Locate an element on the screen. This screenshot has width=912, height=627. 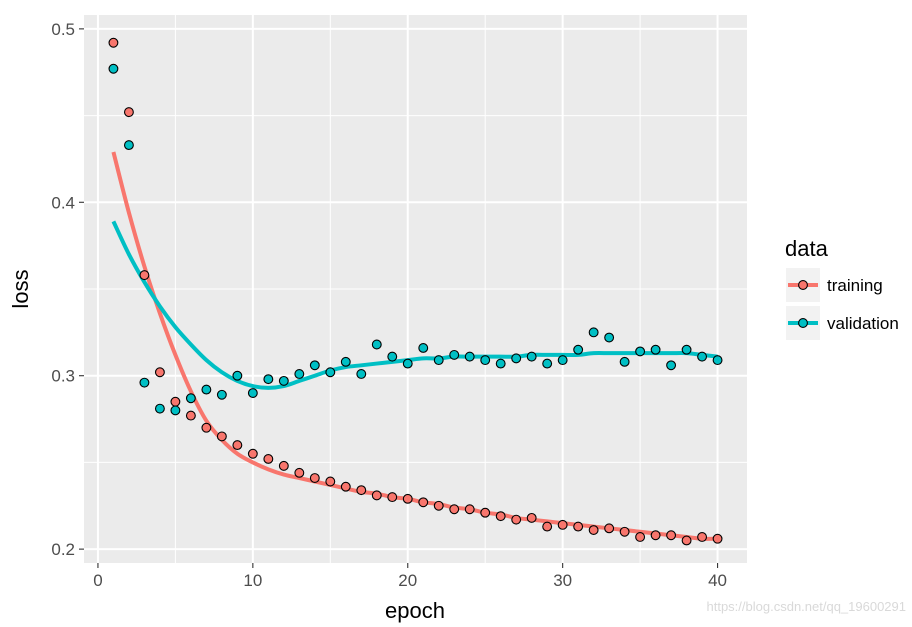
x-tick-label: 20 is located at coordinates (407, 580).